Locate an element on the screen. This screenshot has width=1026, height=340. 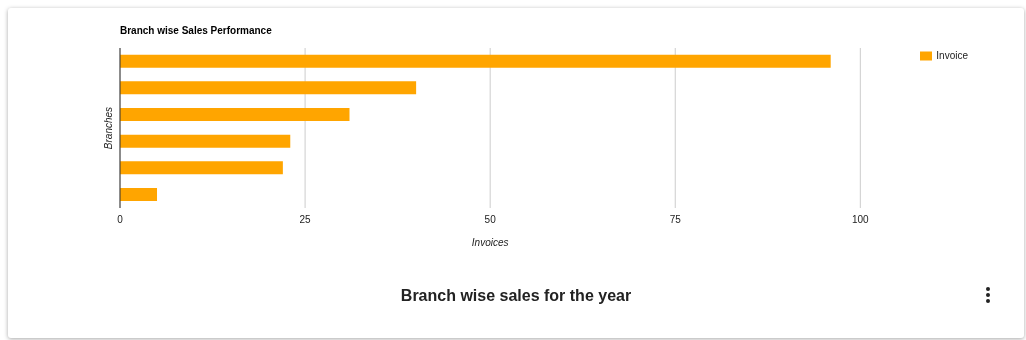
text: Branch wise sales for the year is located at coordinates (516, 296).